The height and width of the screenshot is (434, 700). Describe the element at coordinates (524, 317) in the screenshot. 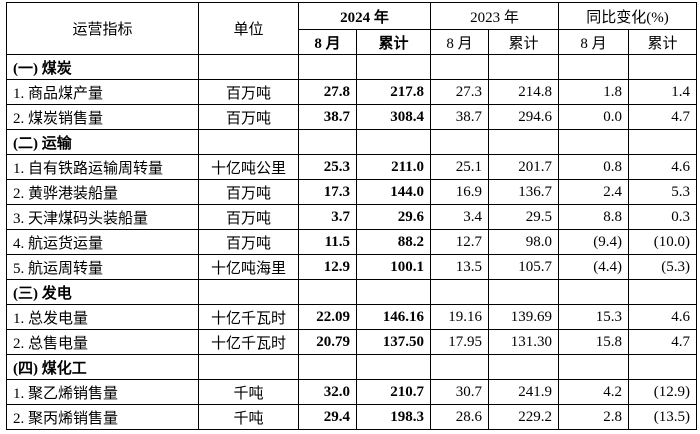

I see `value-cell: 139.69` at that location.